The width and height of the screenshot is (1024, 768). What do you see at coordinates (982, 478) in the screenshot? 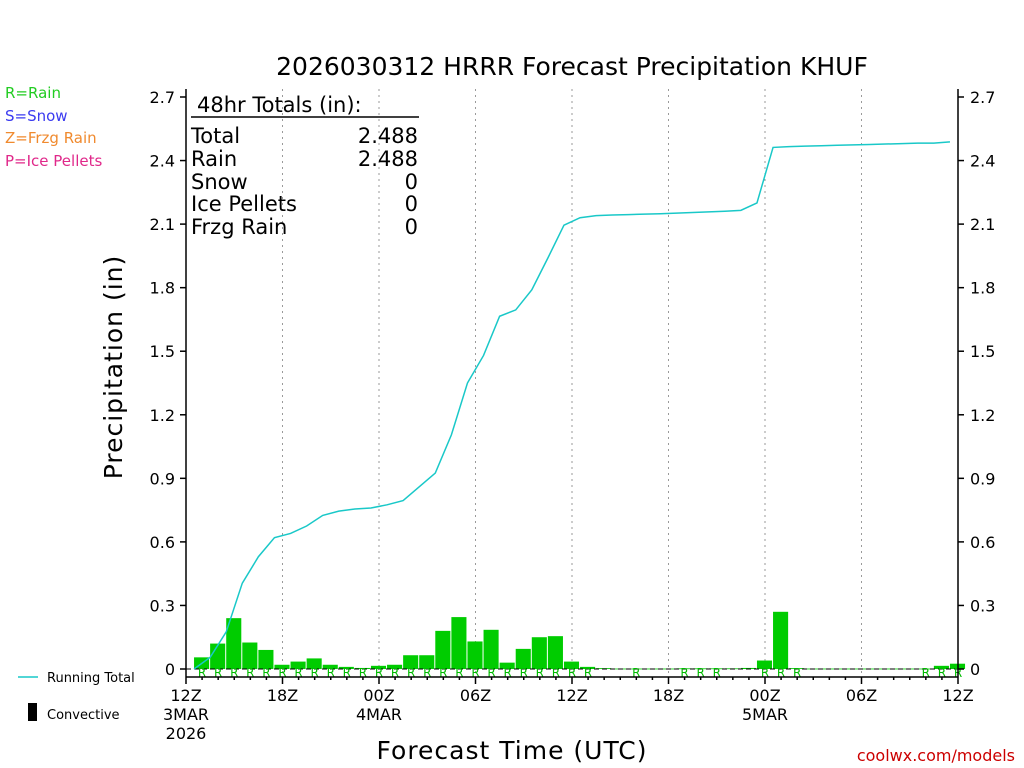
I see `y-tick-label-right: 0.9` at bounding box center [982, 478].